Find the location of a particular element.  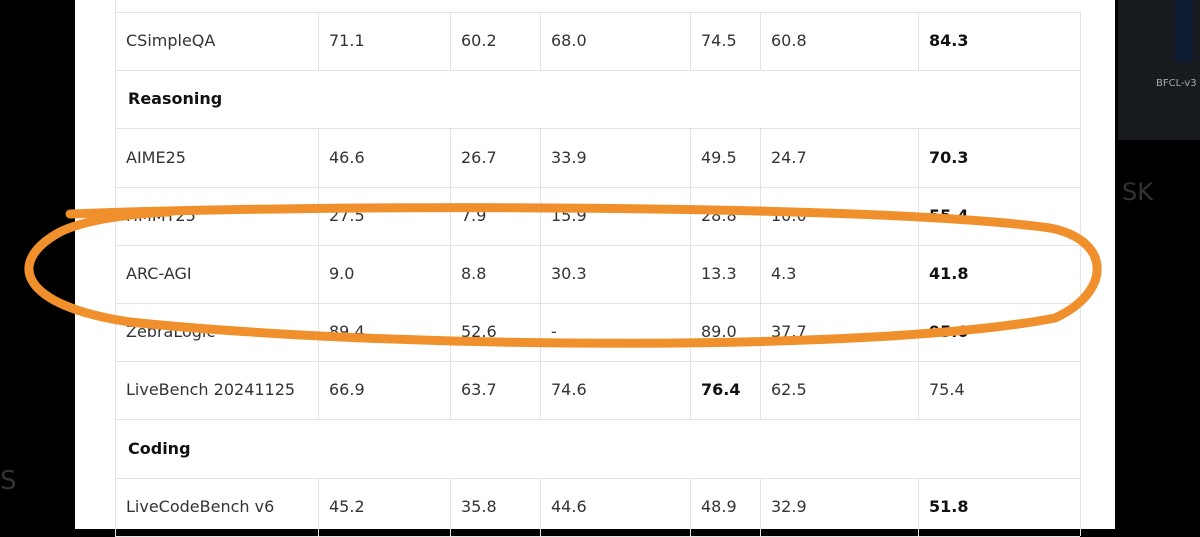

row-label: AIME25 is located at coordinates (156, 157).